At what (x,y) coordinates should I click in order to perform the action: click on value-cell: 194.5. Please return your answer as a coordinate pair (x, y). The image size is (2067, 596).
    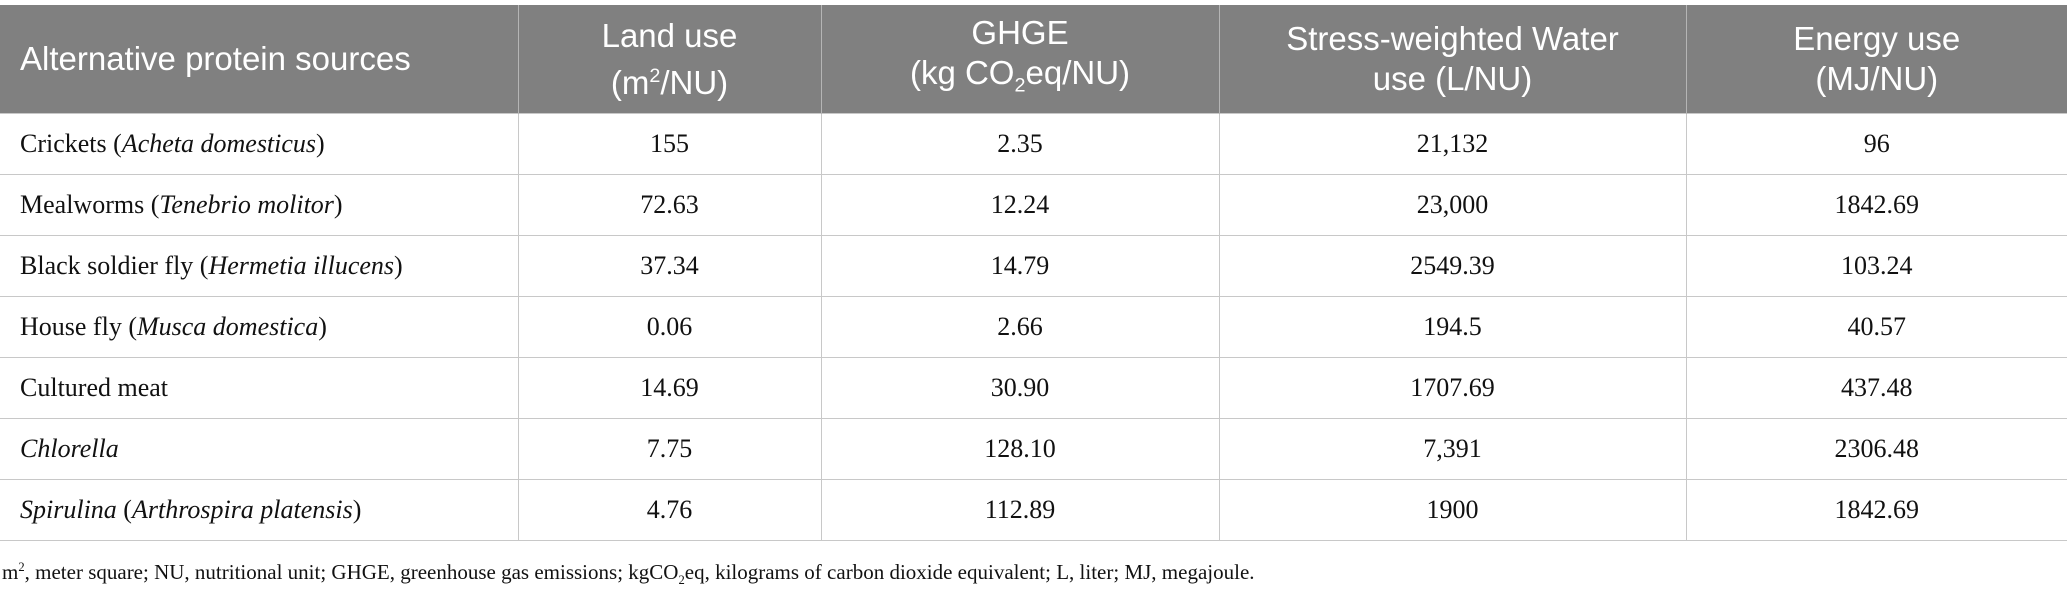
    Looking at the image, I should click on (1452, 327).